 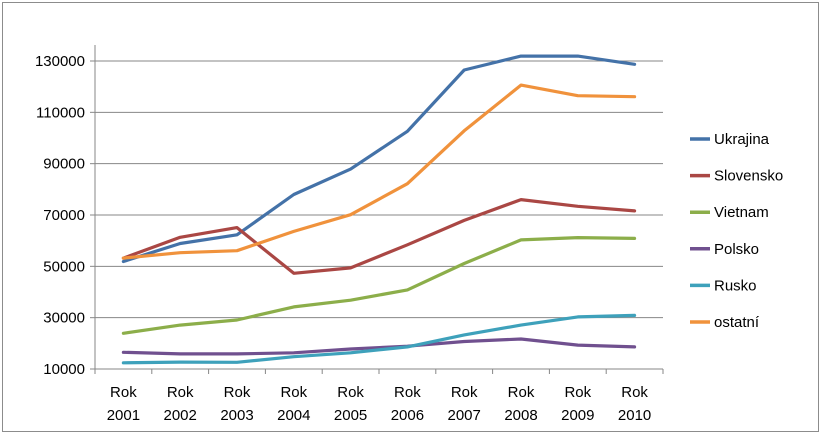 I want to click on legend-item: Ukrajina, so click(x=730, y=139).